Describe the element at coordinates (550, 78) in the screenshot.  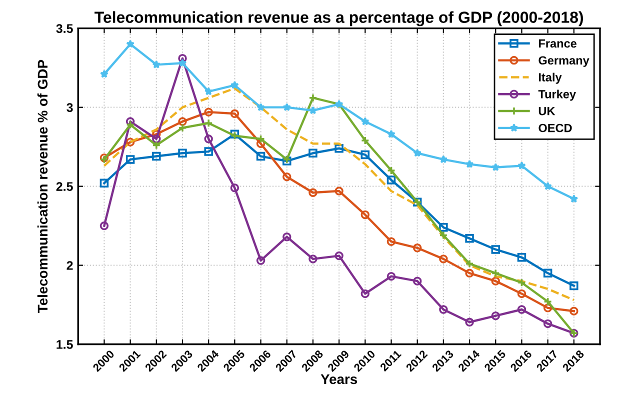
I see `legend-label: Italy` at that location.